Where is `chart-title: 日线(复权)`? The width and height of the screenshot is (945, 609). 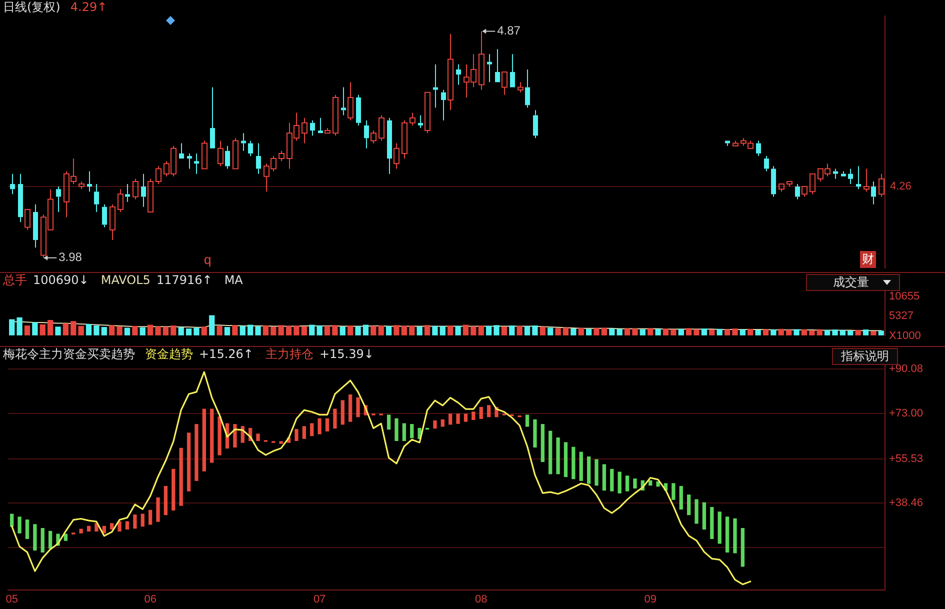 chart-title: 日线(复权) is located at coordinates (31, 7).